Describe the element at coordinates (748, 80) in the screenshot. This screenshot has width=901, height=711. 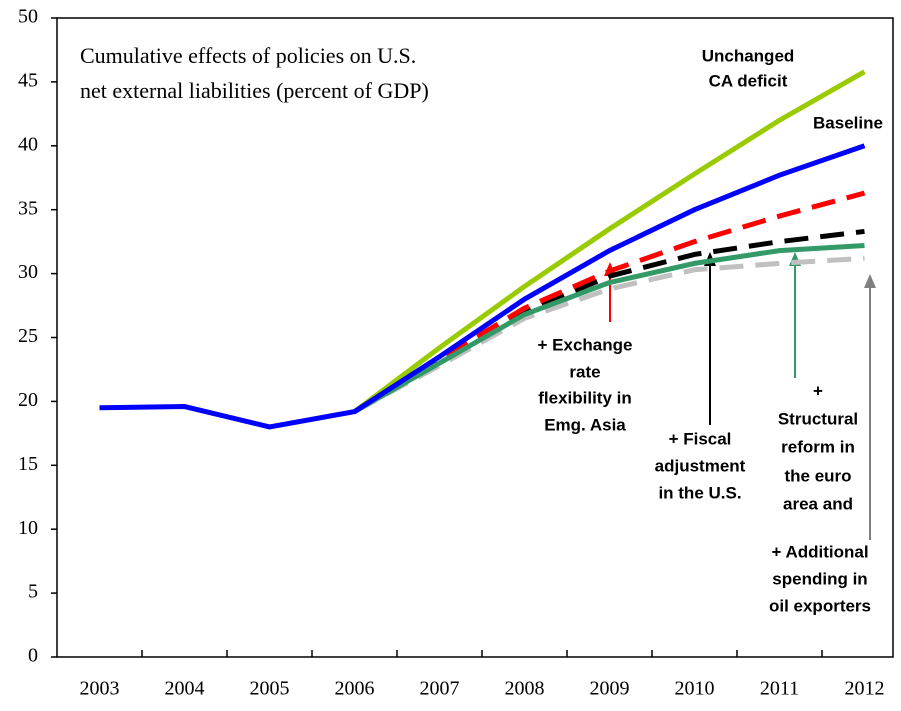
I see `series-label: CA deficit` at that location.